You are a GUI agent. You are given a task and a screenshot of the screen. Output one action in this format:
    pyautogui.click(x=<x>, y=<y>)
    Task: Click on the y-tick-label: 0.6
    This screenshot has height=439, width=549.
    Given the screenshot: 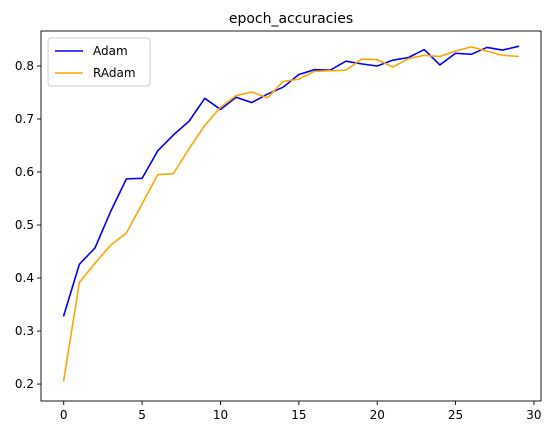 What is the action you would take?
    pyautogui.click(x=24, y=172)
    